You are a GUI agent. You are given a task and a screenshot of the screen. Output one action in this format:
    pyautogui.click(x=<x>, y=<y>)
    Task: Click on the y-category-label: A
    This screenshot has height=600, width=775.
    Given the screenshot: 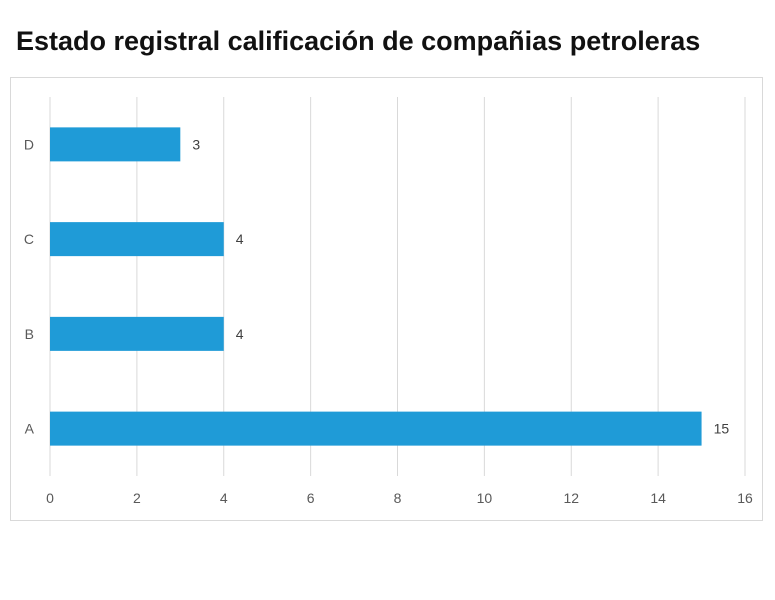 What is the action you would take?
    pyautogui.click(x=30, y=429)
    